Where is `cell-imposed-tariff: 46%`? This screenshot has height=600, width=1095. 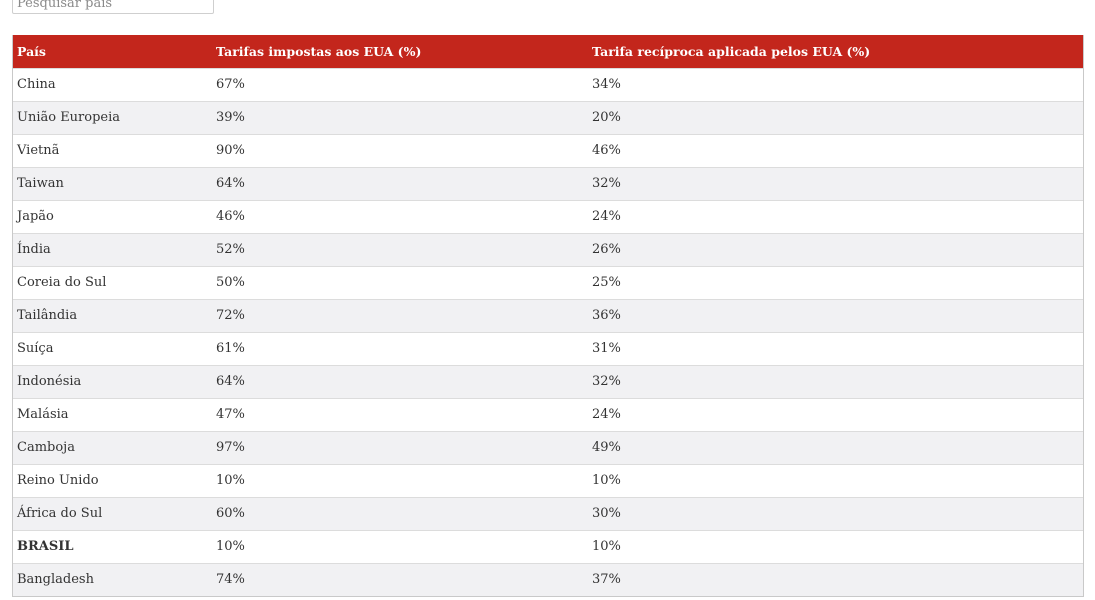 cell-imposed-tariff: 46% is located at coordinates (230, 216).